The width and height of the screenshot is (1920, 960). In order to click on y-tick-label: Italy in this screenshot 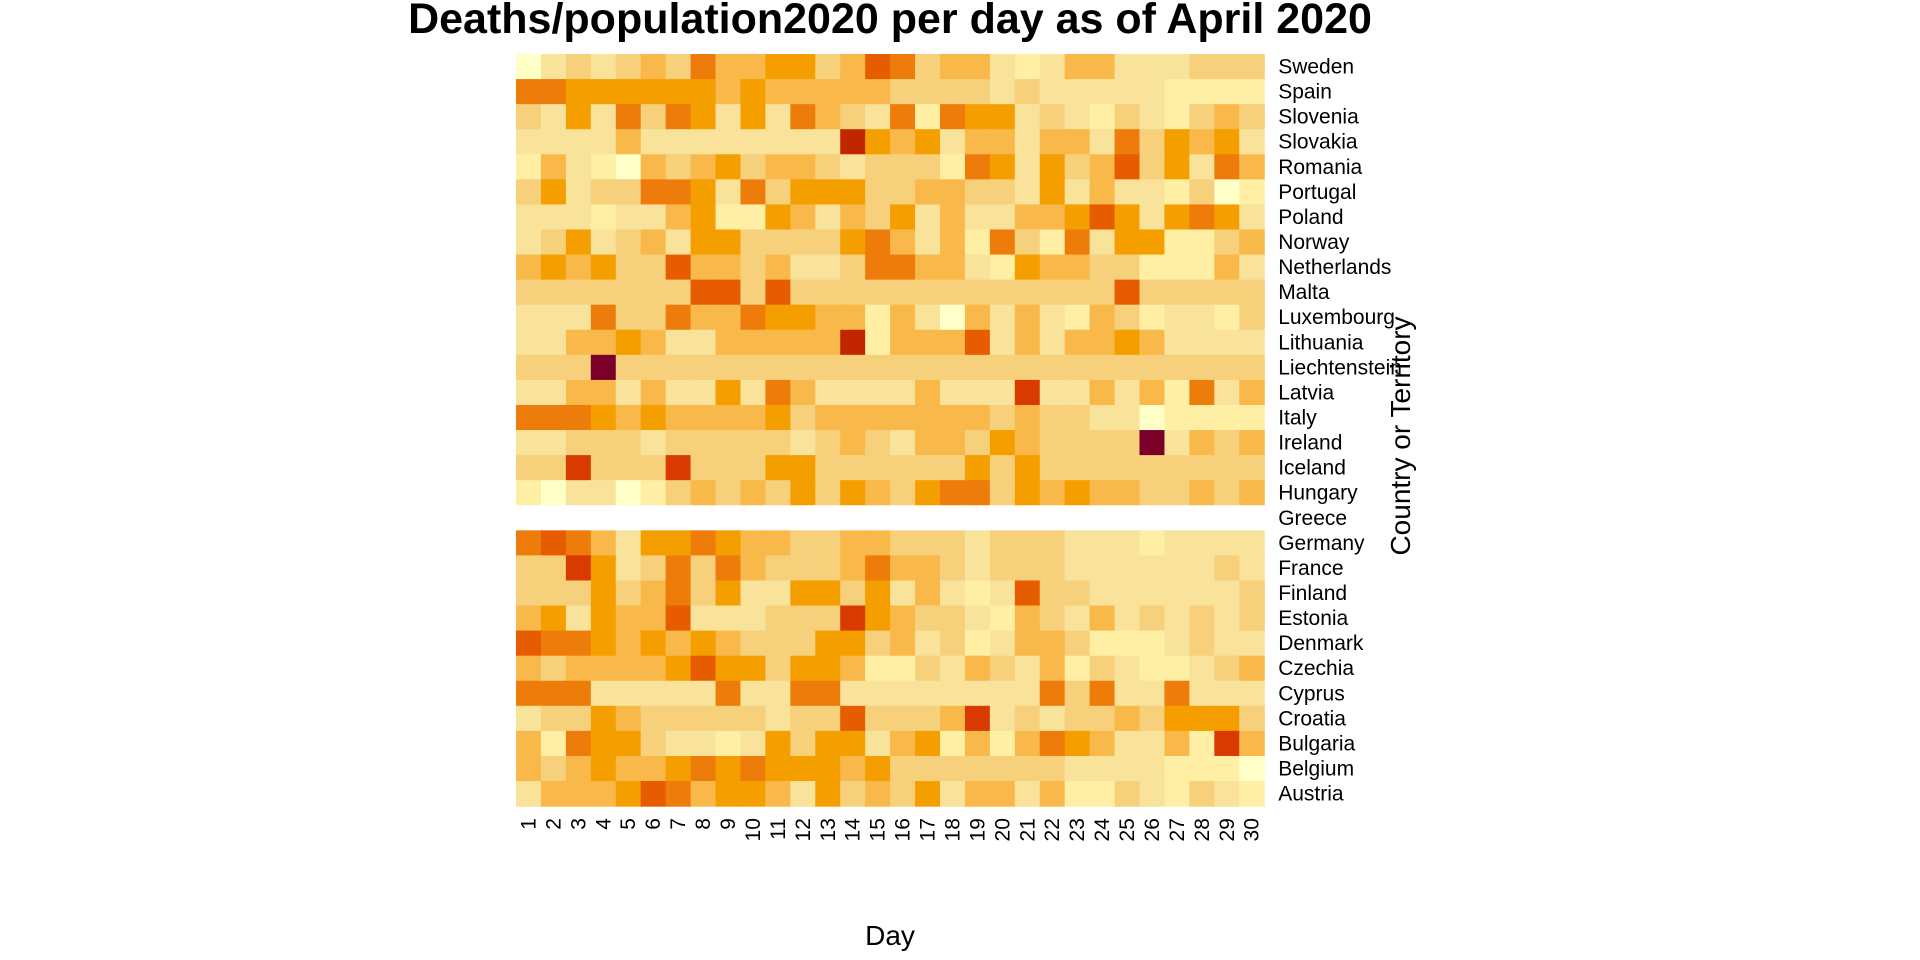, I will do `click(1297, 418)`.